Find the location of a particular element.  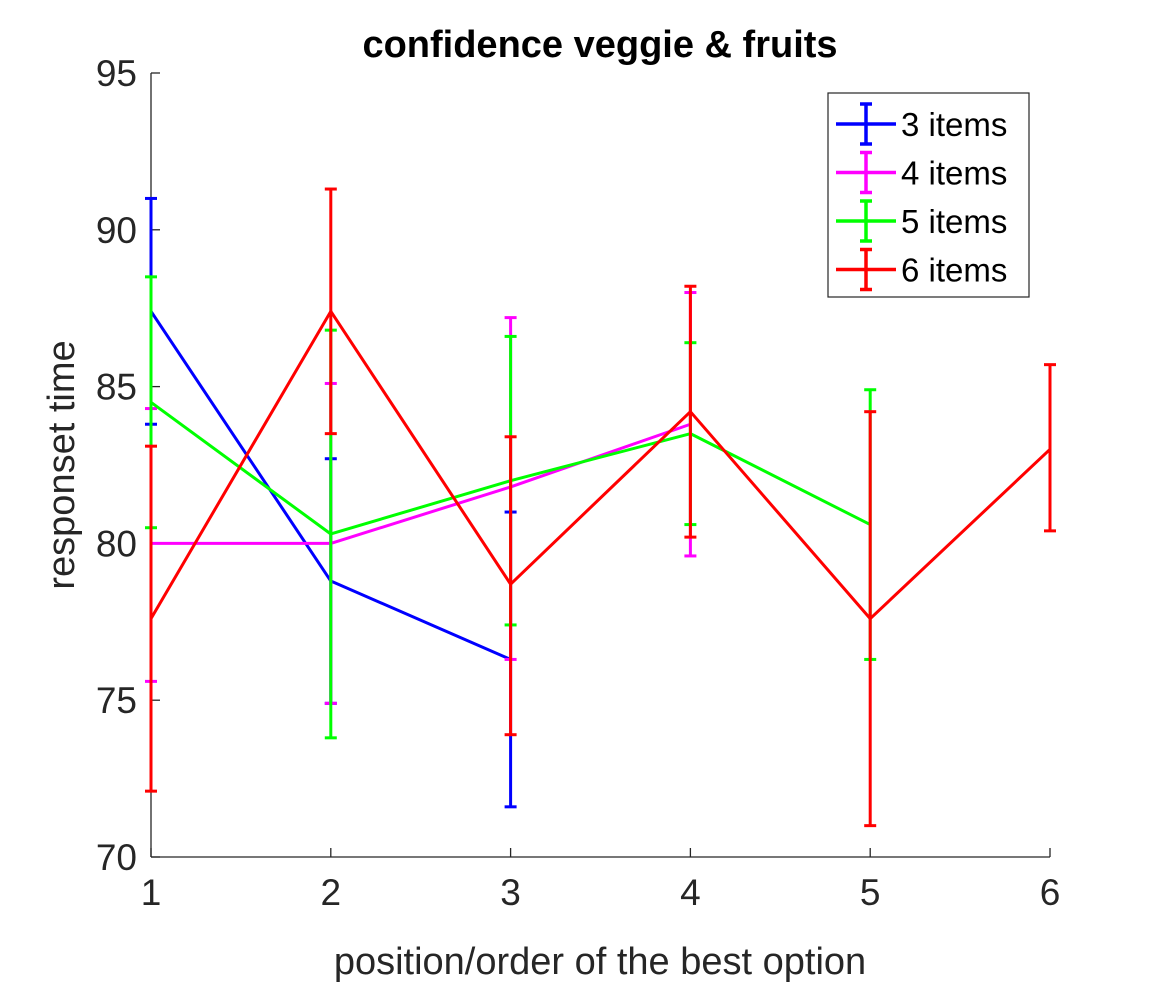

y-tick-label: 80 is located at coordinates (116, 543).